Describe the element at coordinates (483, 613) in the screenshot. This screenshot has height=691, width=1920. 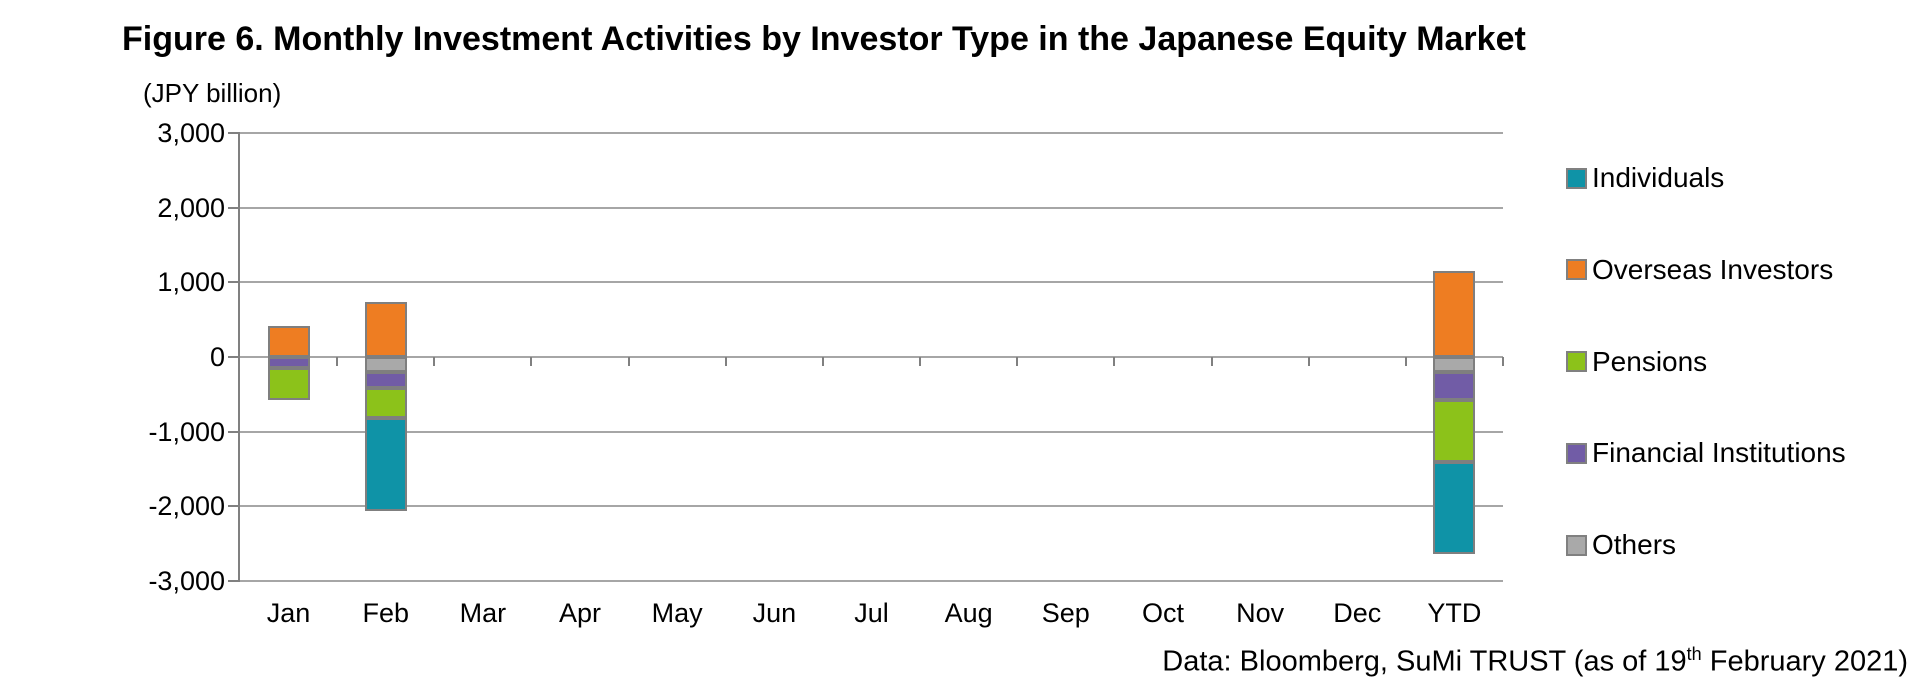
I see `x-axis-label: Mar` at that location.